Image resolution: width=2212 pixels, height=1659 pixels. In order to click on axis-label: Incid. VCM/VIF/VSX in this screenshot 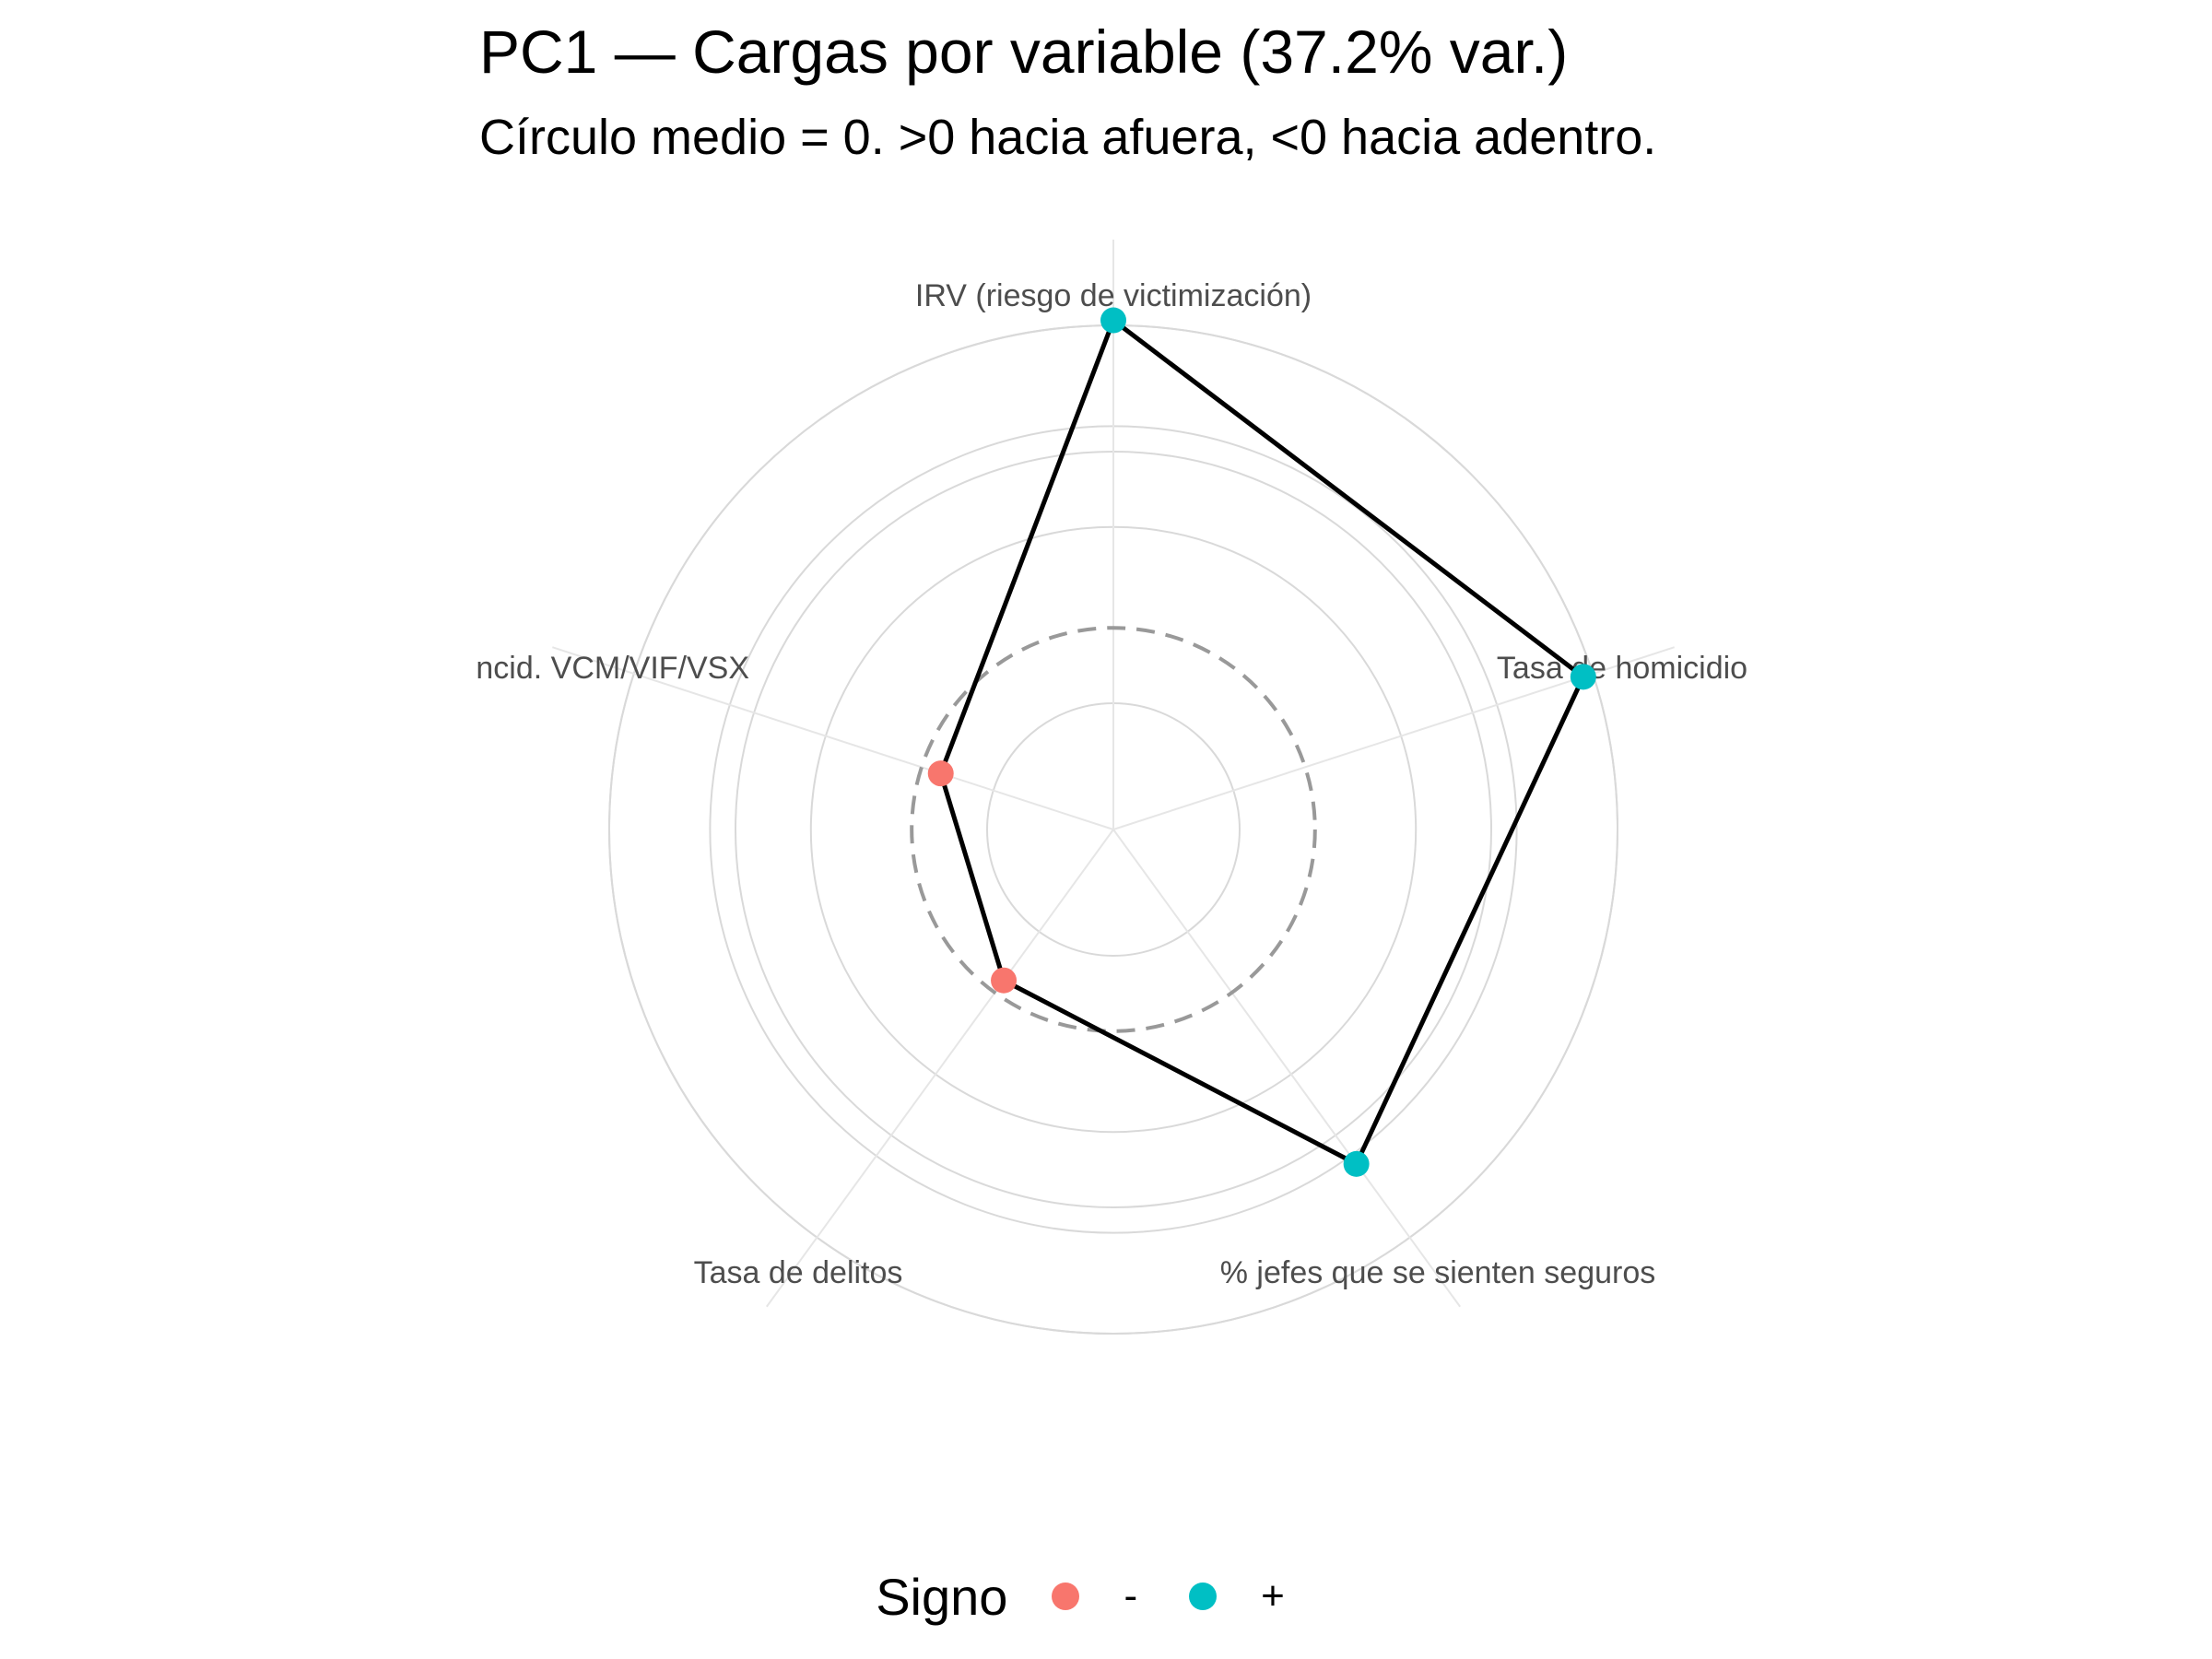, I will do `click(608, 668)`.